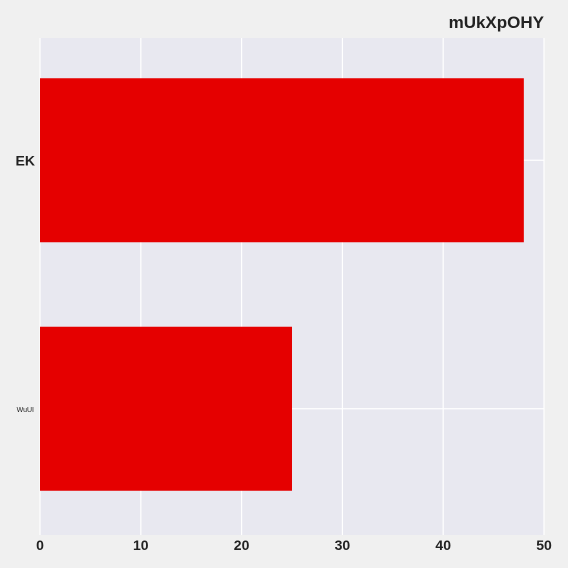 This screenshot has width=568, height=568. Describe the element at coordinates (141, 545) in the screenshot. I see `x-tick-label: 10` at that location.